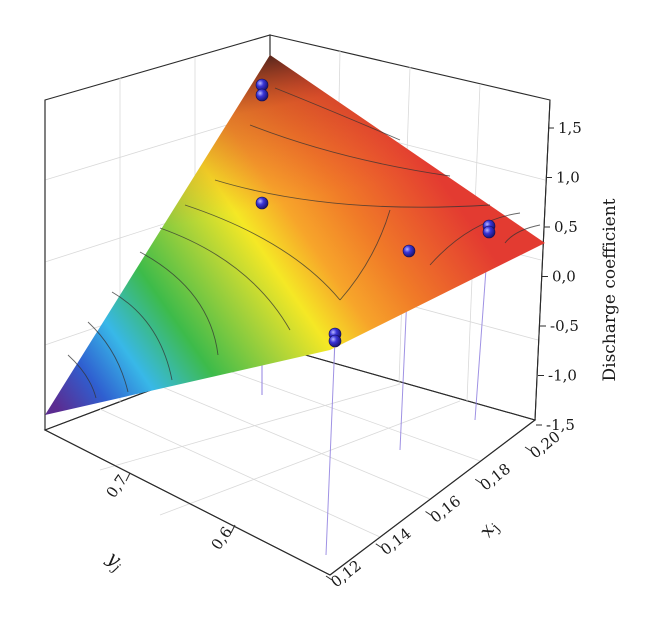  I want to click on x-tick-label: 0,18, so click(495, 477).